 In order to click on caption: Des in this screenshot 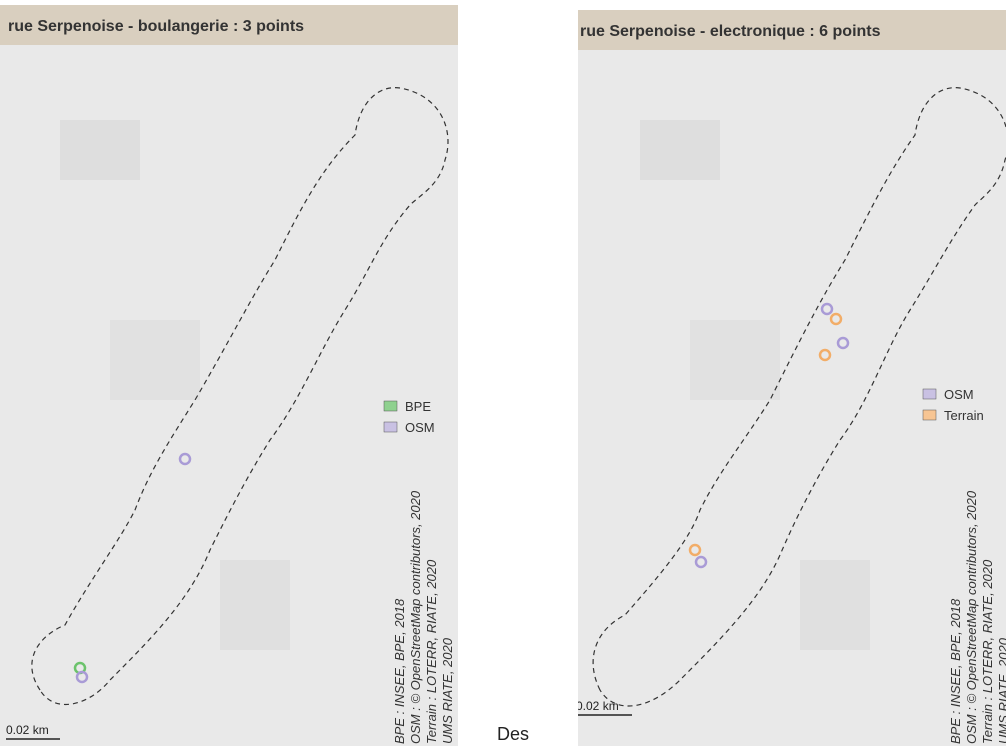, I will do `click(513, 734)`.